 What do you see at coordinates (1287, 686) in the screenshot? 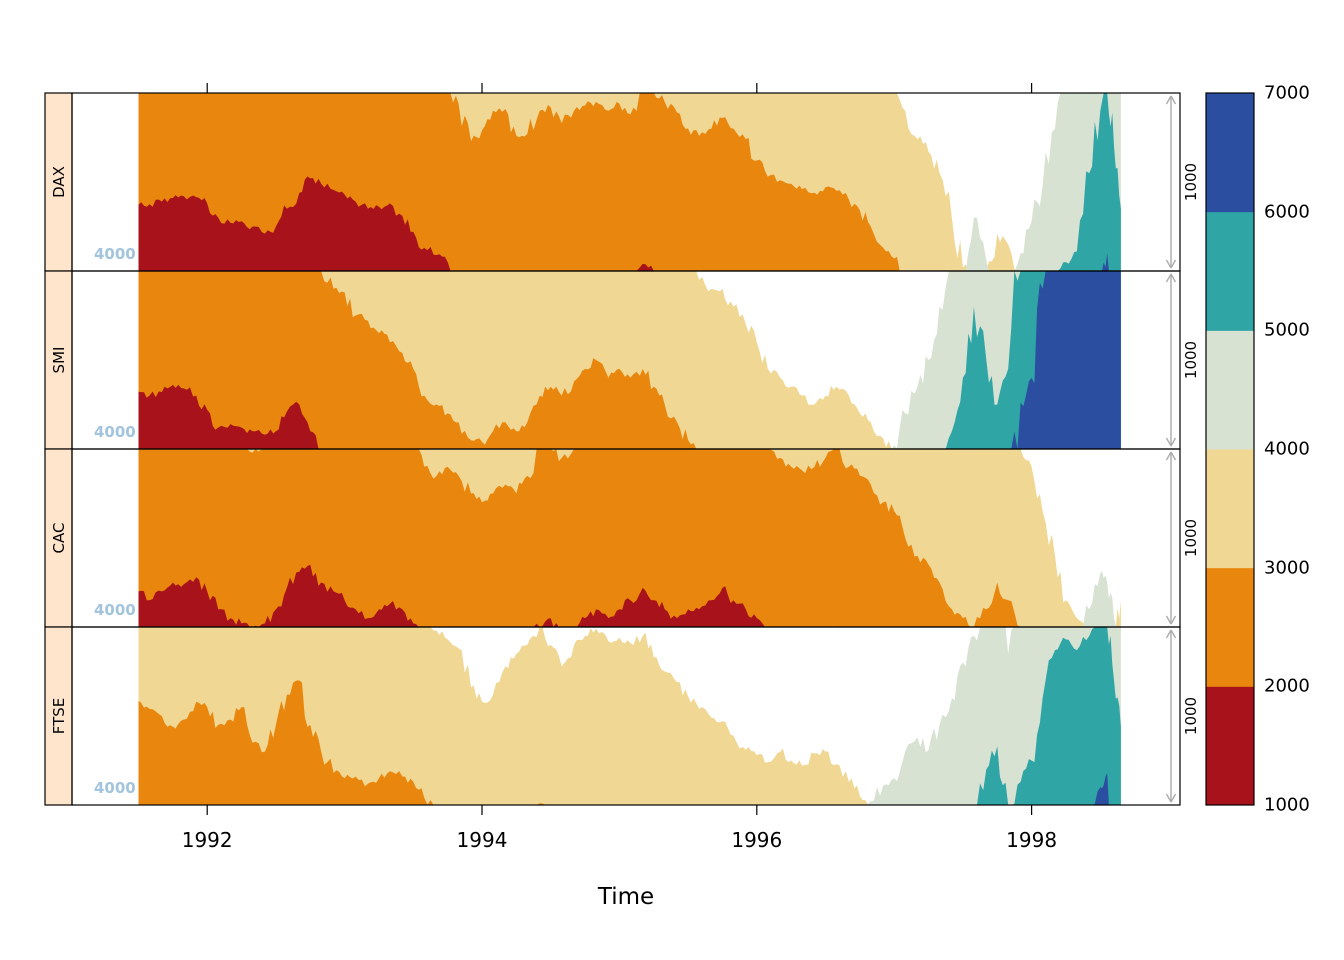
I see `colorkey-label-2000: 2000` at bounding box center [1287, 686].